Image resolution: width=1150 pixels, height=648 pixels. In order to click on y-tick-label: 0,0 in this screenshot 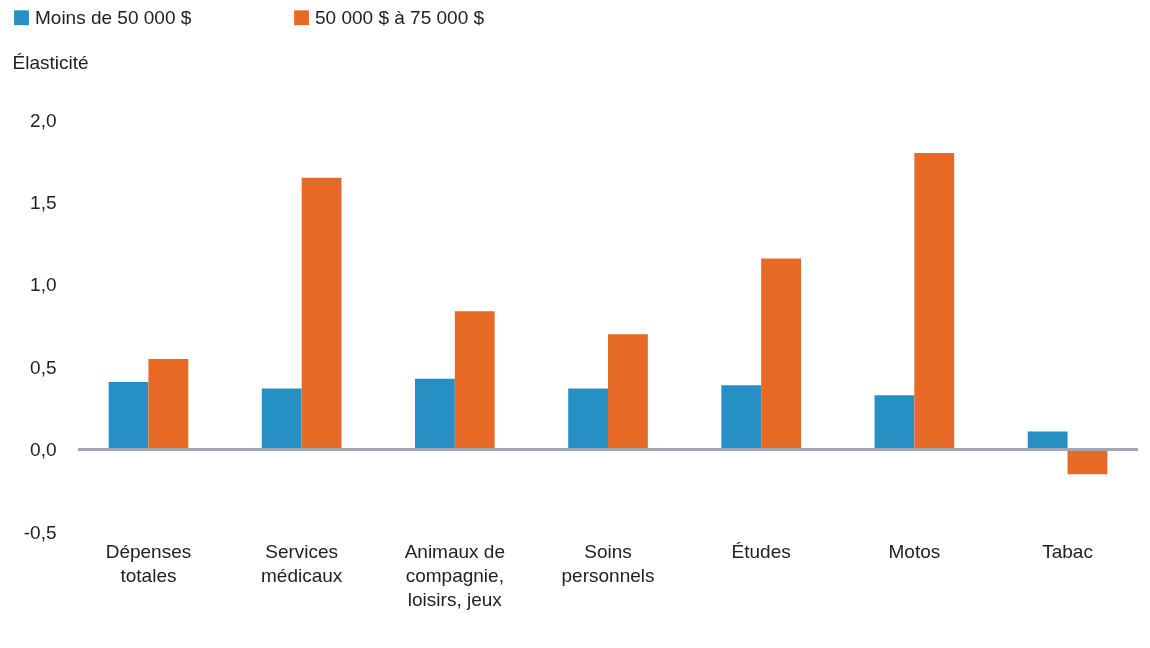, I will do `click(43, 450)`.